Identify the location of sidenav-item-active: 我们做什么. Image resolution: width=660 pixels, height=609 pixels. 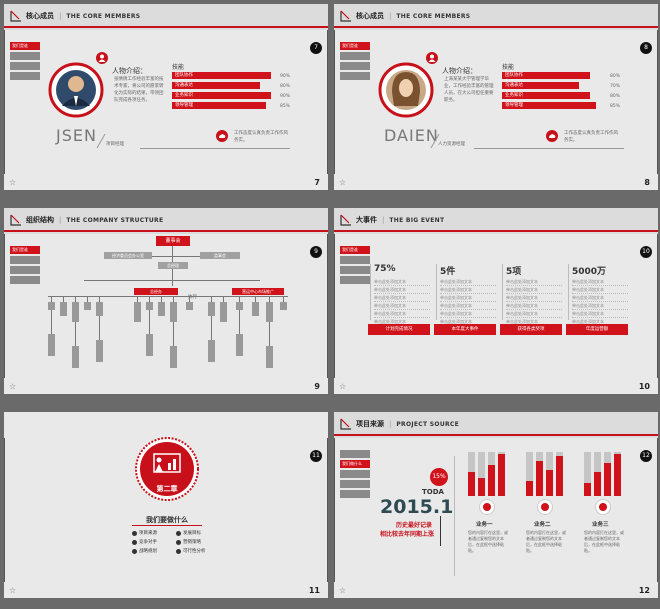
(355, 464).